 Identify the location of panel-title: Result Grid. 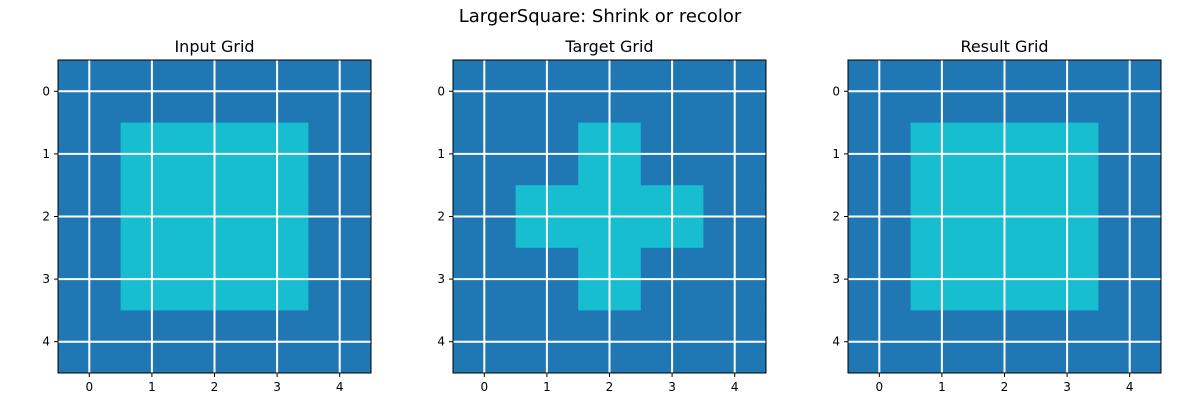
(1004, 46).